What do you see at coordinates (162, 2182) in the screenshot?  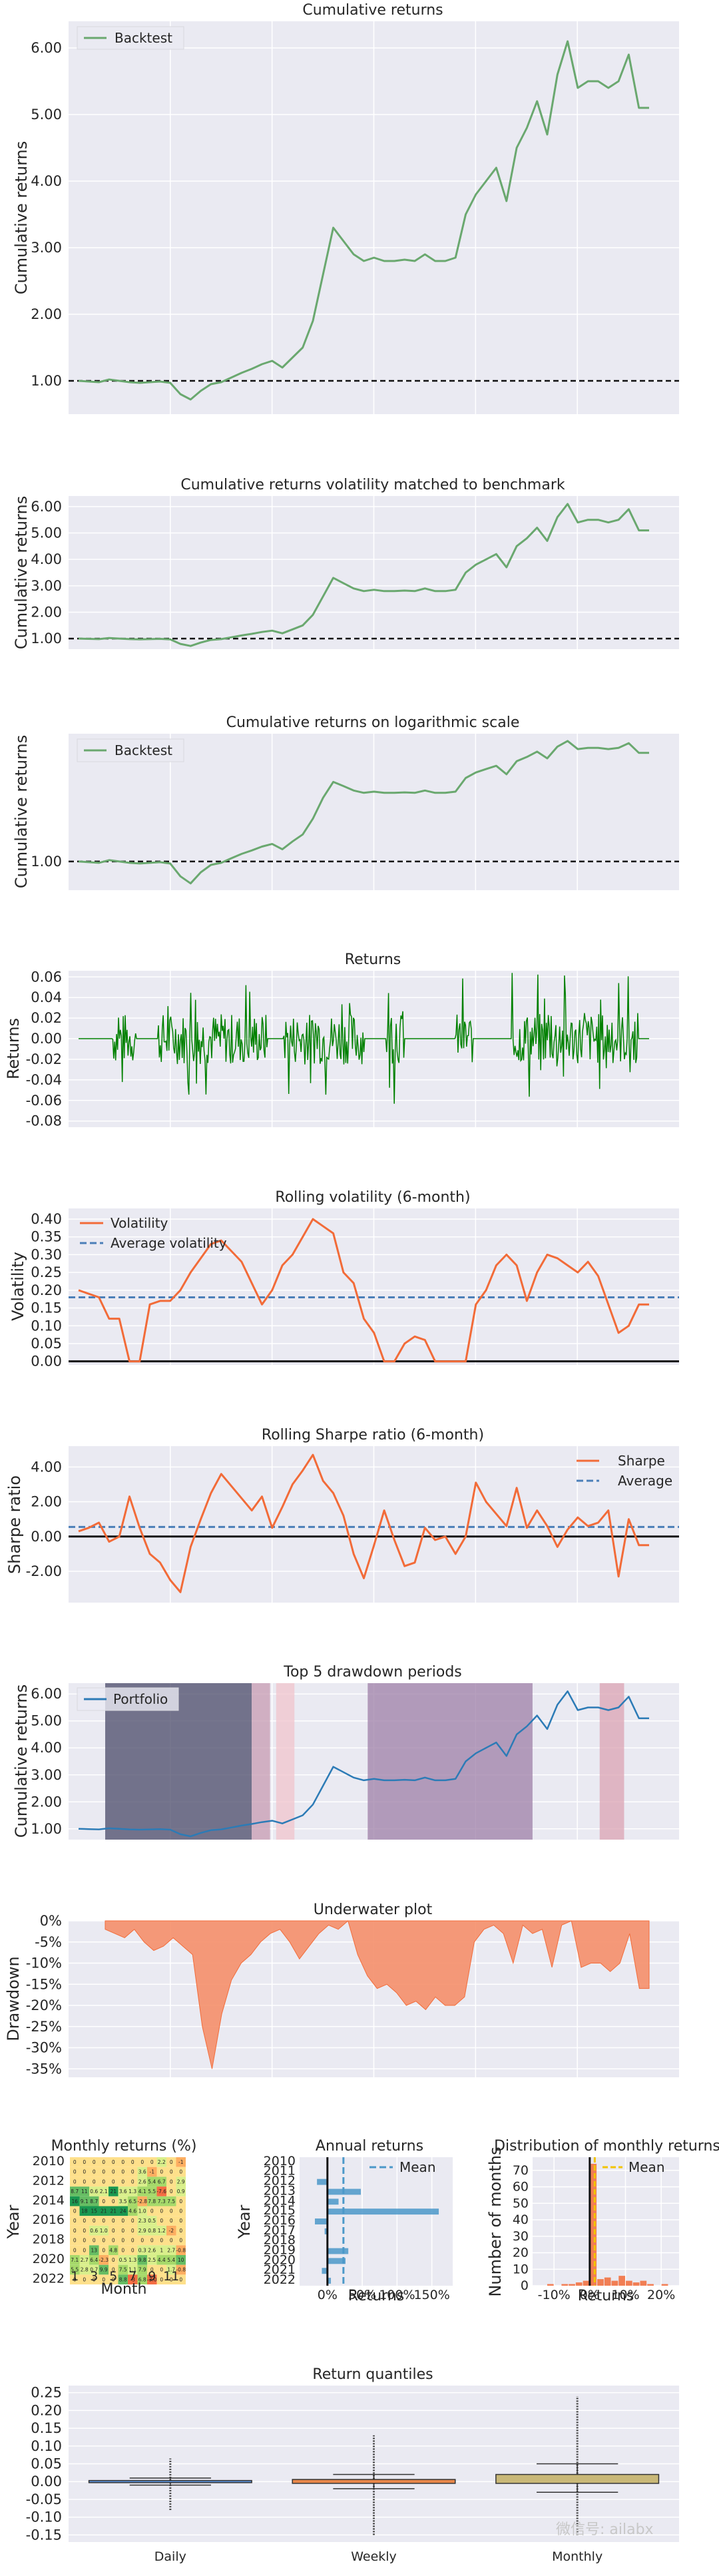 I see `heatmap-cell-label: 6.7` at bounding box center [162, 2182].